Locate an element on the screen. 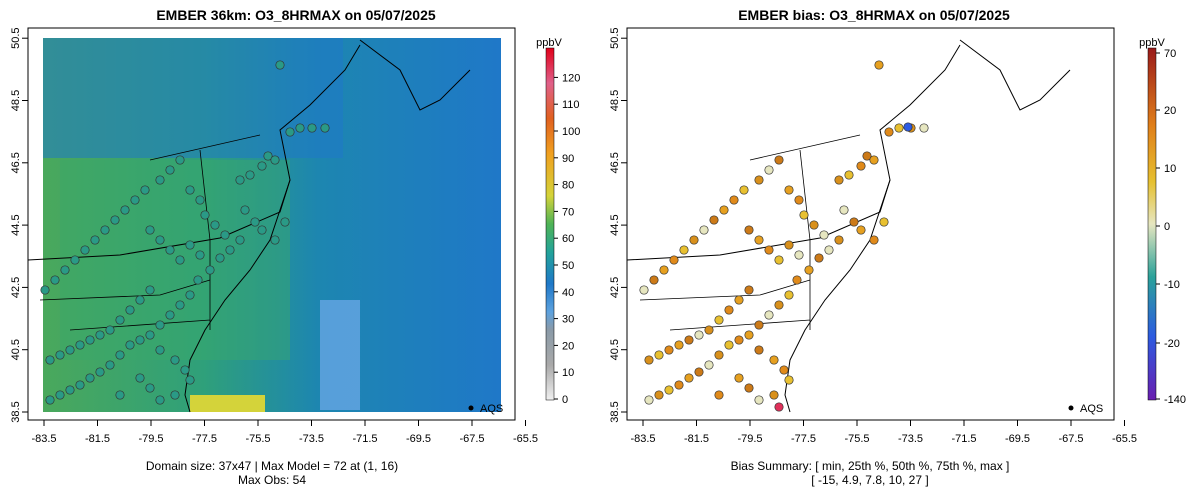  model-field-core is located at coordinates (175, 260).